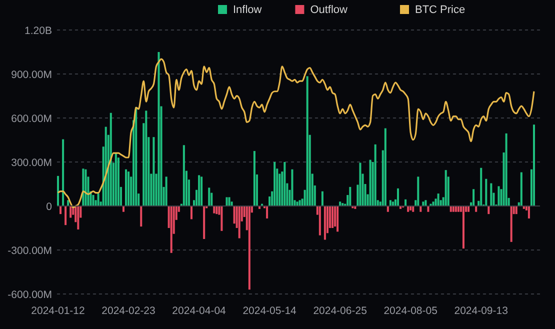 Image resolution: width=555 pixels, height=329 pixels. Describe the element at coordinates (269, 311) in the screenshot. I see `x-tick-label: 2024-05-14` at that location.